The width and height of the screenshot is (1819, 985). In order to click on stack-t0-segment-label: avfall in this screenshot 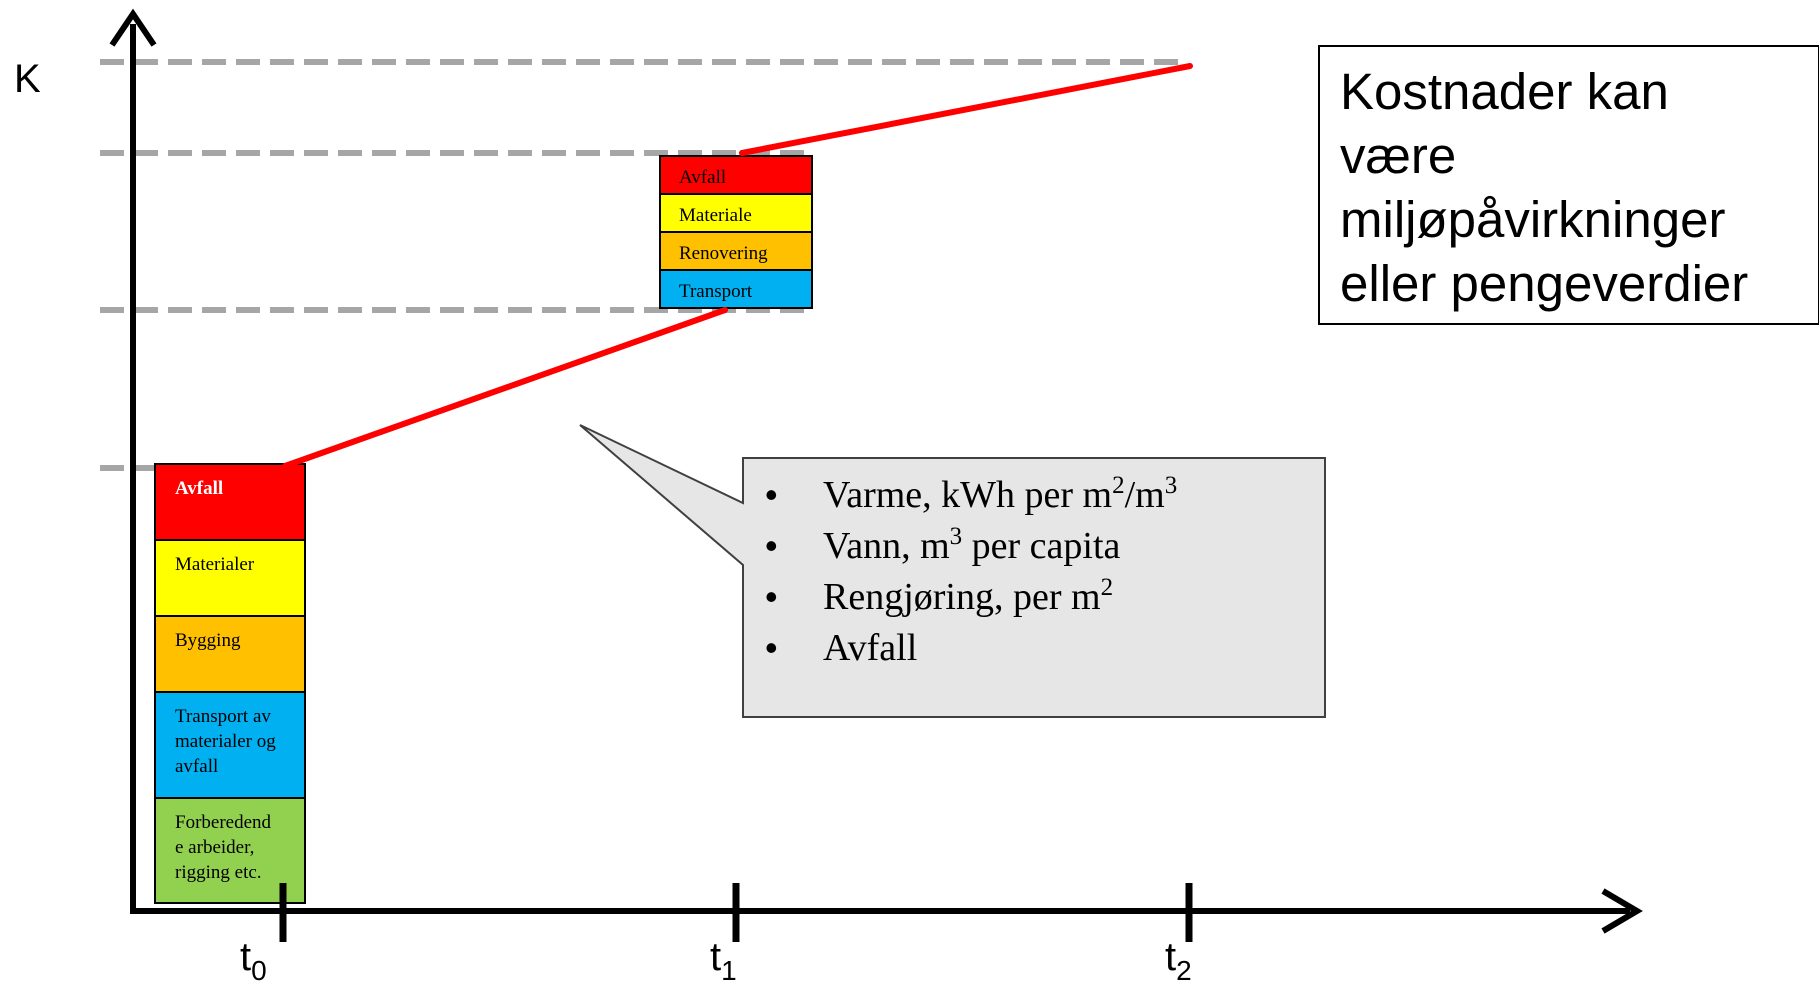, I will do `click(196, 766)`.